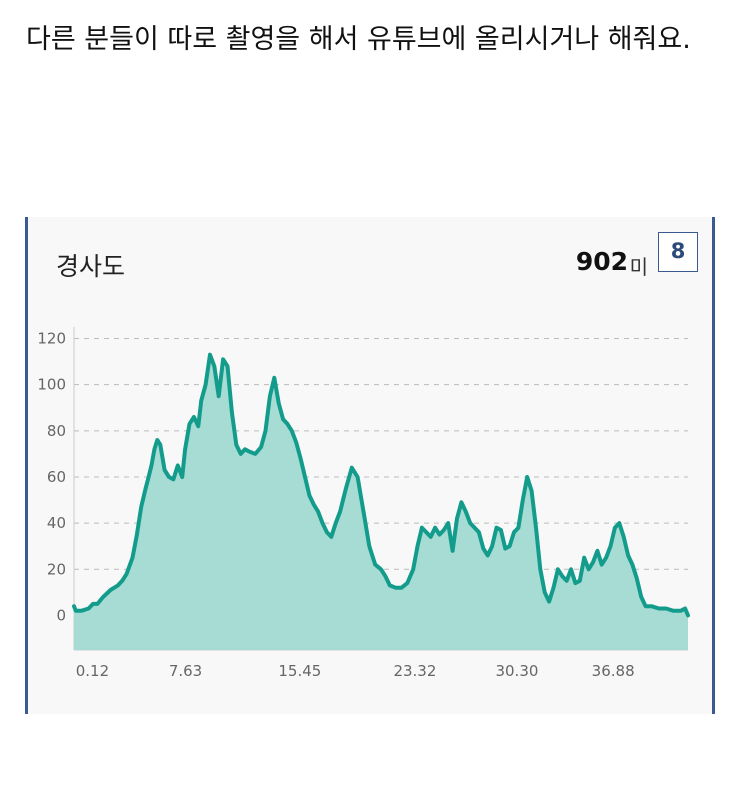  What do you see at coordinates (51, 339) in the screenshot?
I see `y-tick-label: 120` at bounding box center [51, 339].